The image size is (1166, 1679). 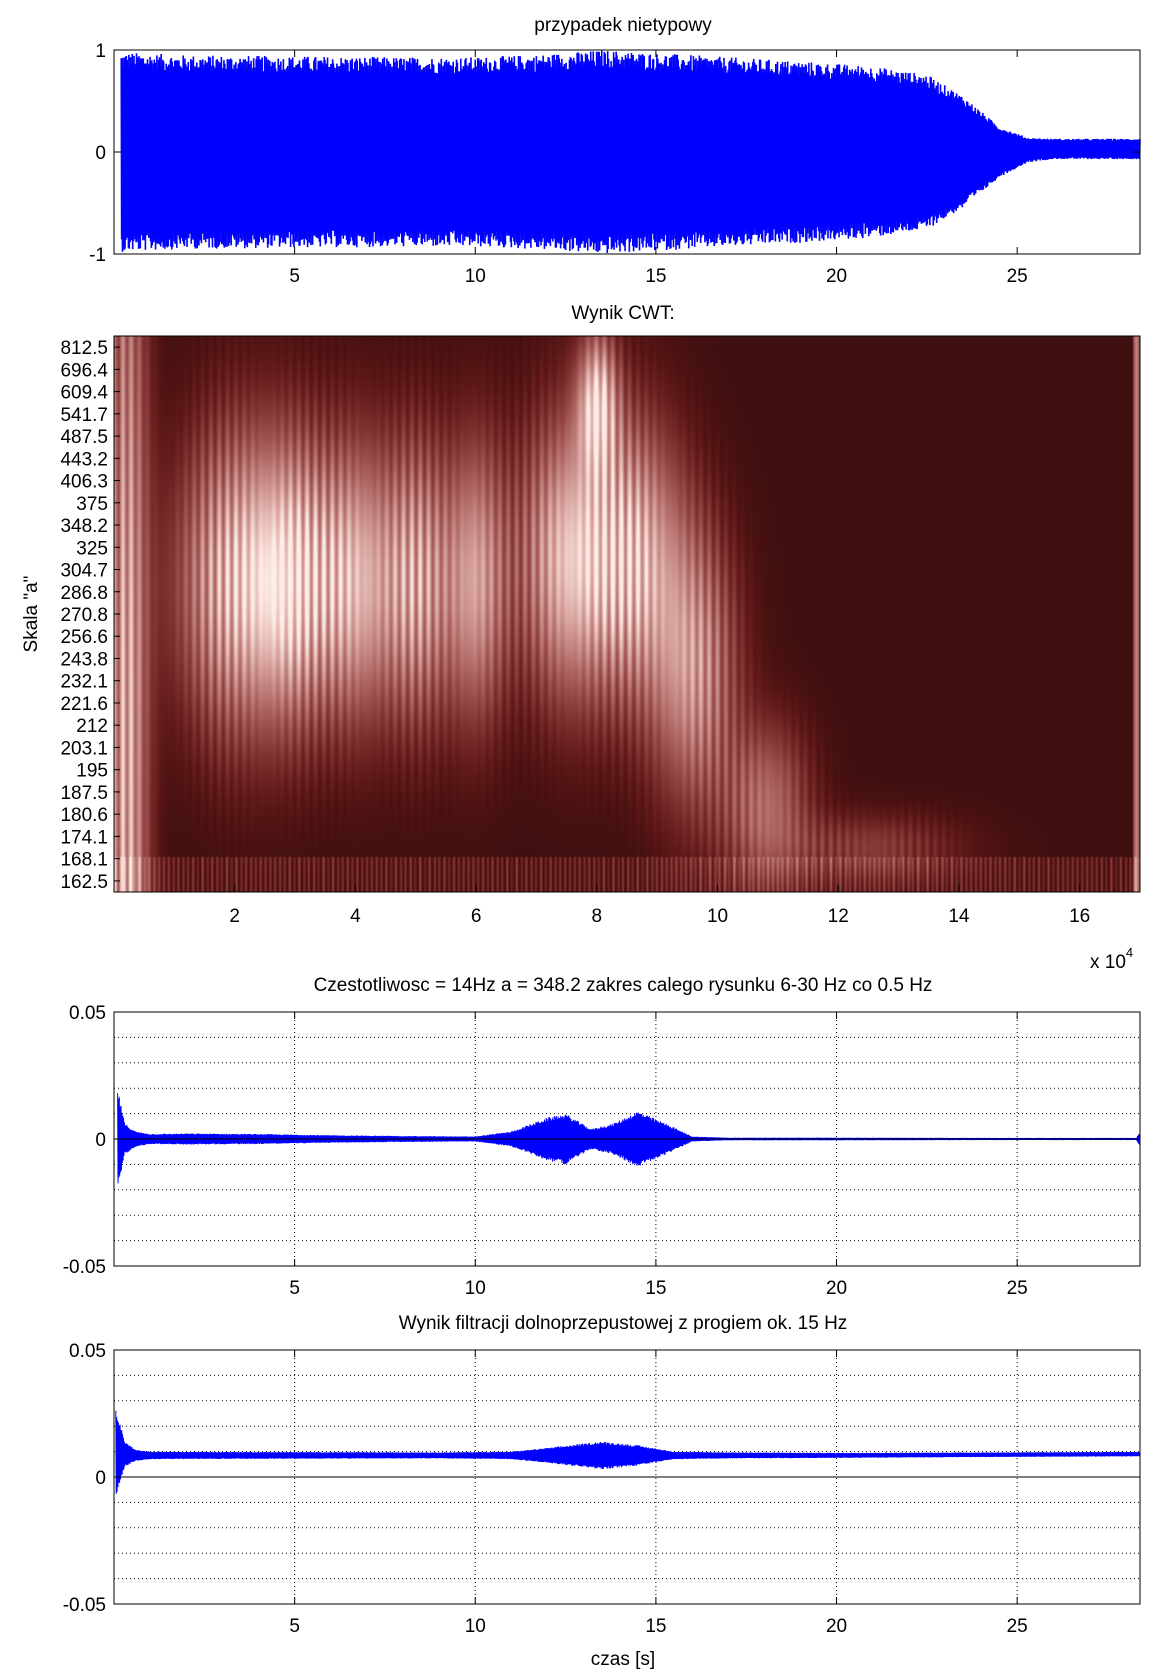 What do you see at coordinates (100, 51) in the screenshot?
I see `y-tick-label: 1` at bounding box center [100, 51].